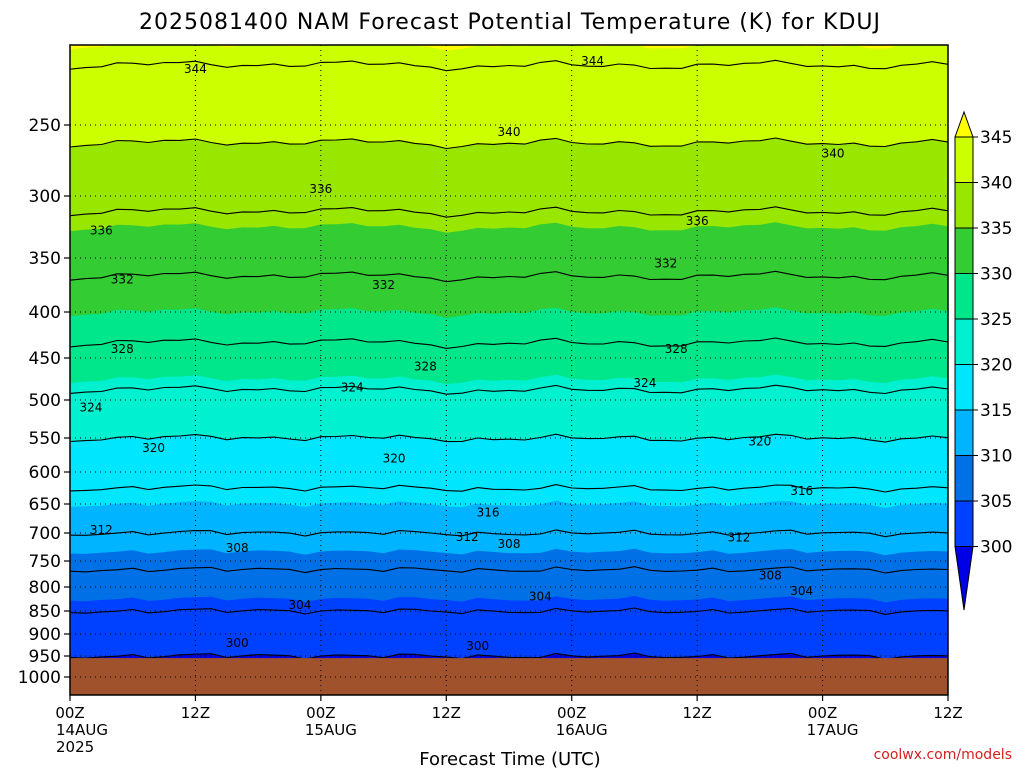 The width and height of the screenshot is (1024, 768). I want to click on y-tick-label: 800, so click(45, 588).